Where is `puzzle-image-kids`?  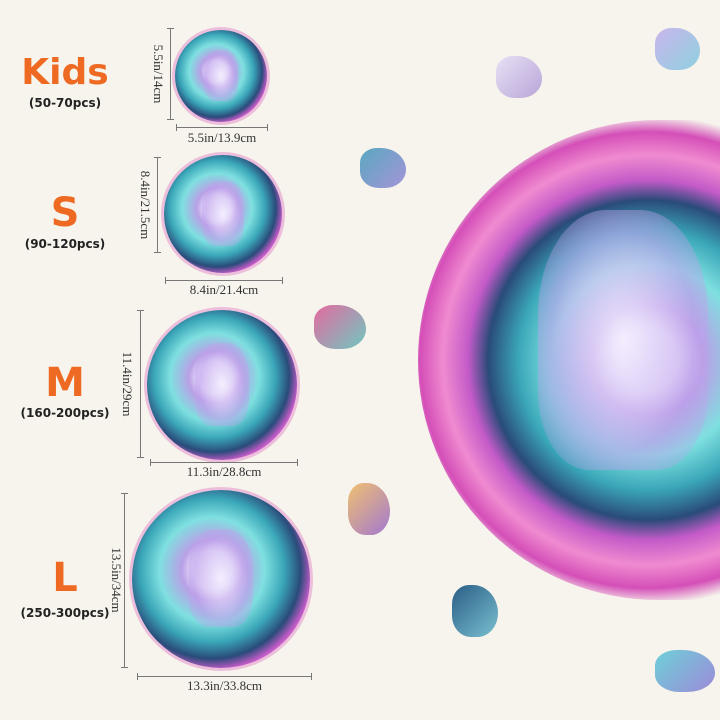
puzzle-image-kids is located at coordinates (221, 76).